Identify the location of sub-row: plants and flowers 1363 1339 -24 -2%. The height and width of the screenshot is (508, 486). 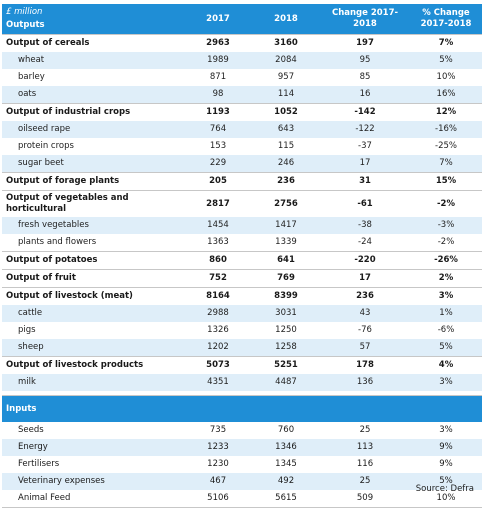
(242, 243).